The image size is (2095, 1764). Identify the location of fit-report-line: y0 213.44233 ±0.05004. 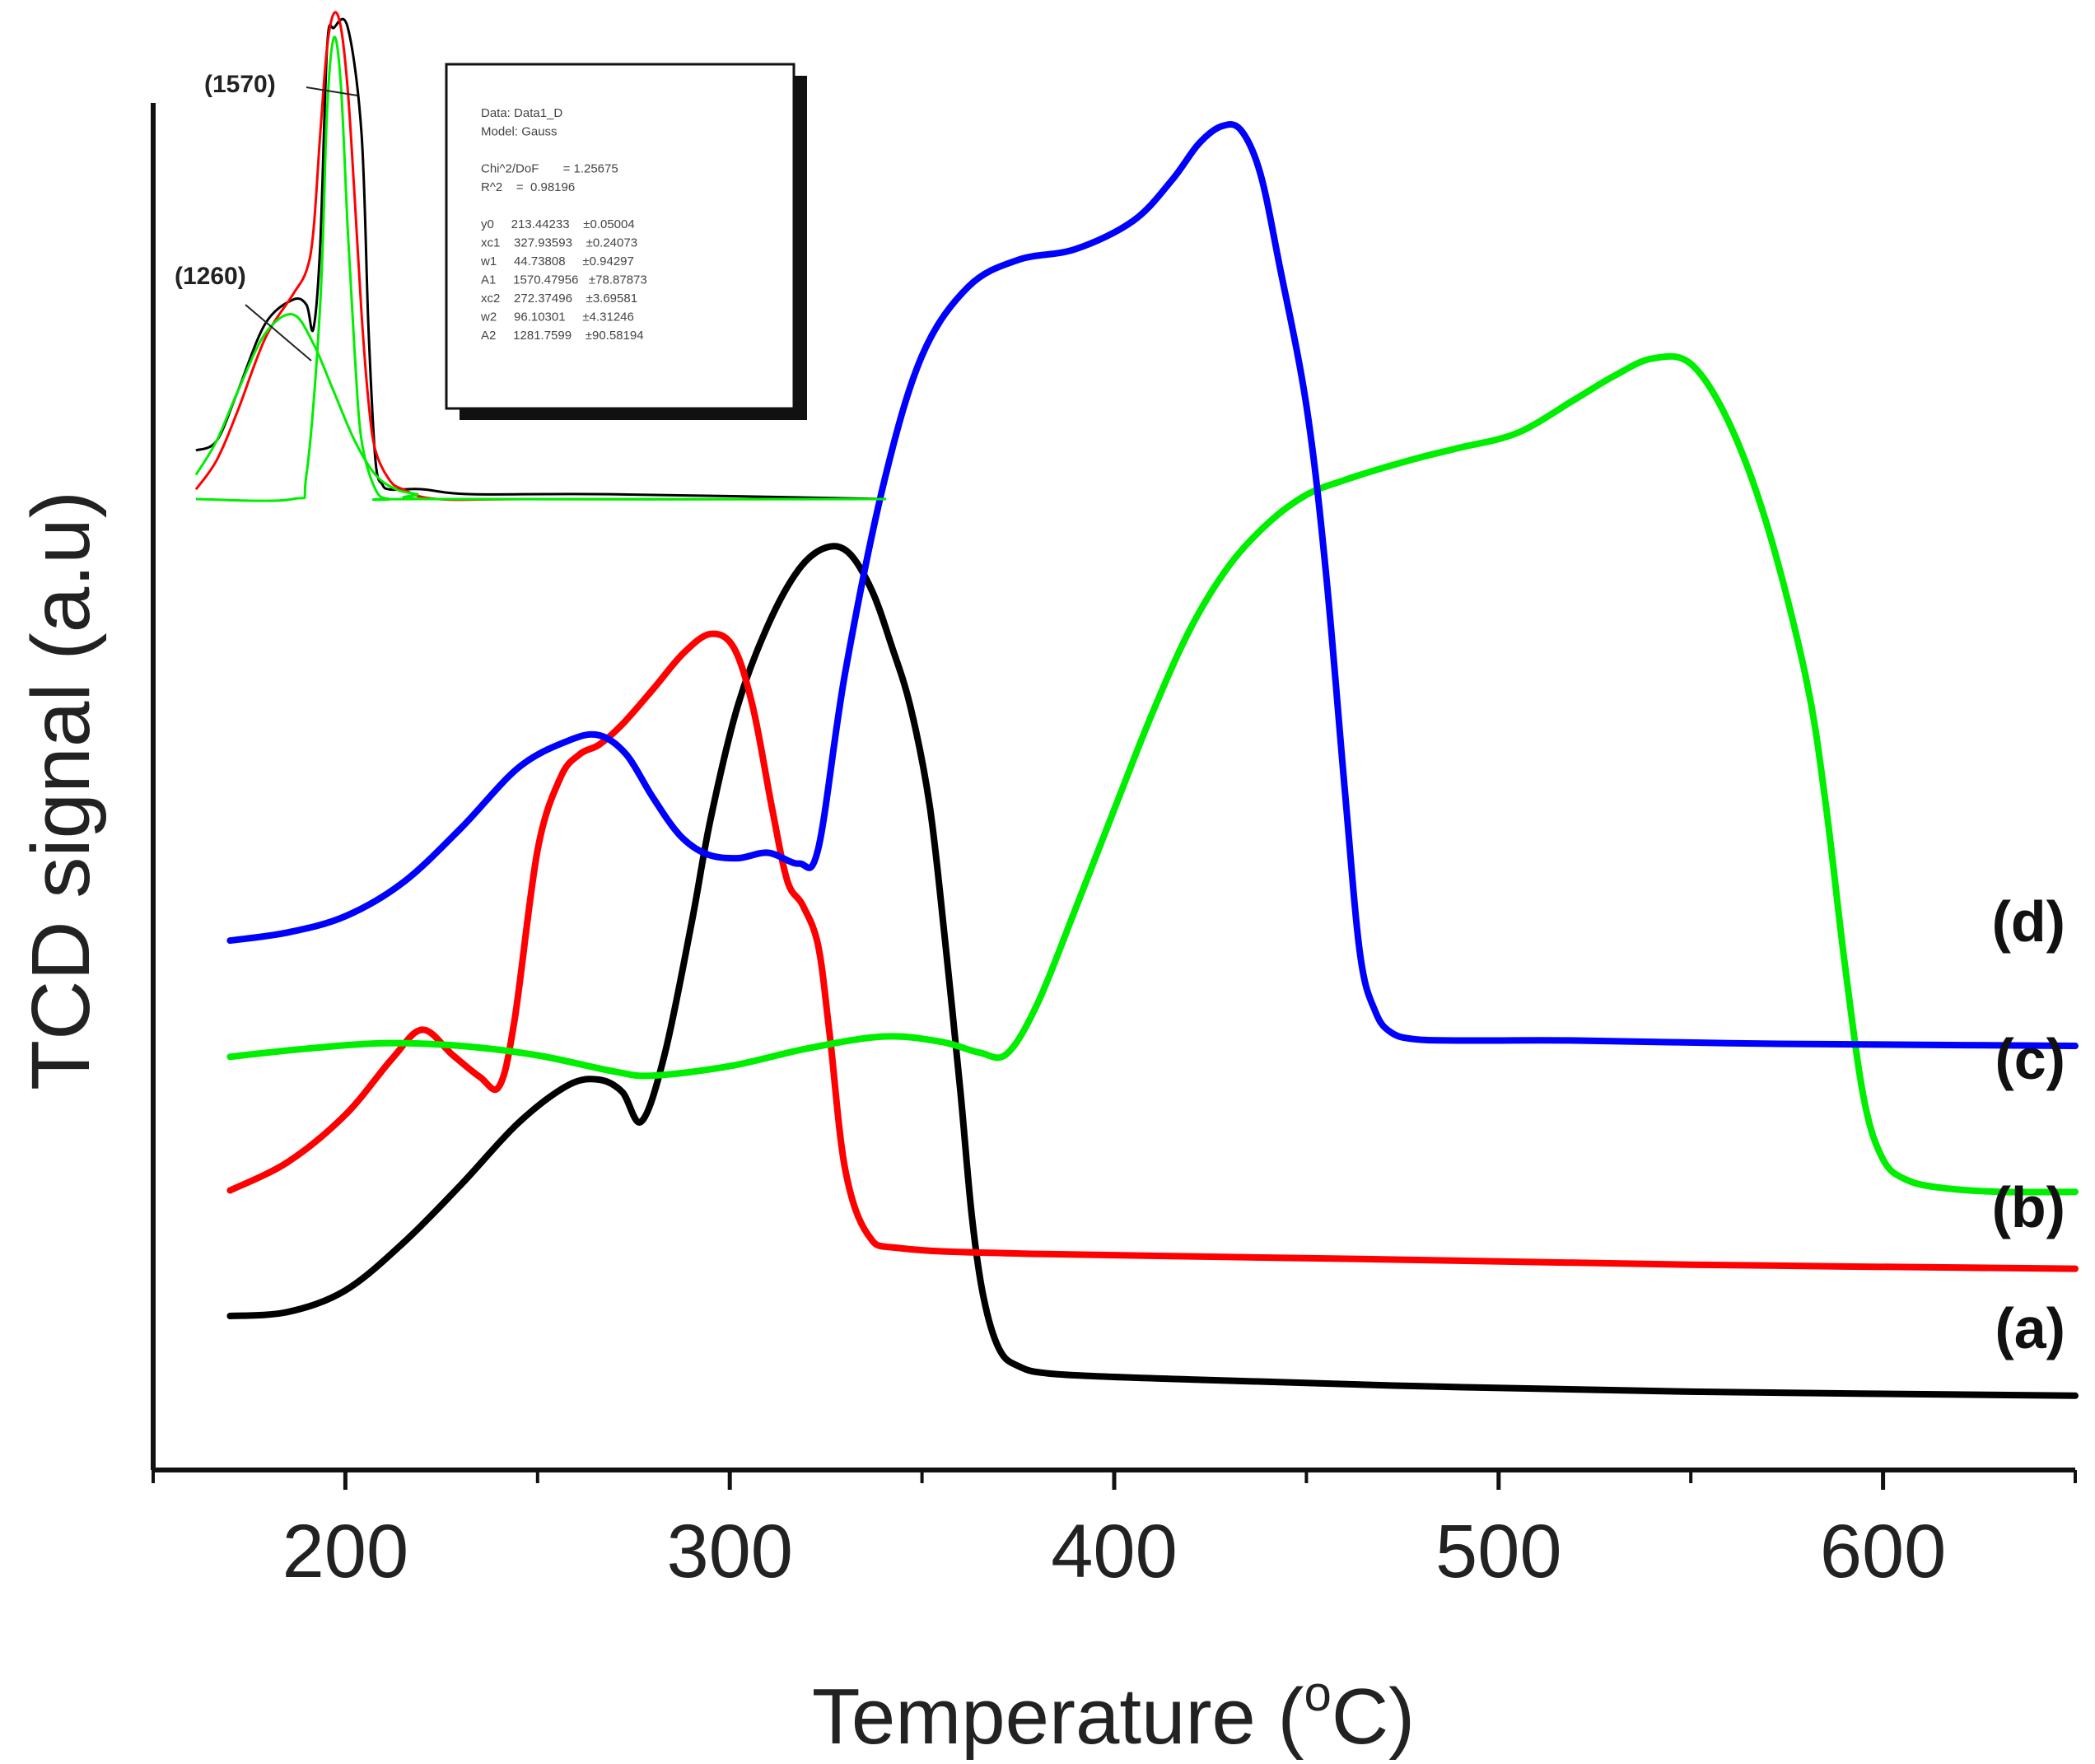
(558, 224).